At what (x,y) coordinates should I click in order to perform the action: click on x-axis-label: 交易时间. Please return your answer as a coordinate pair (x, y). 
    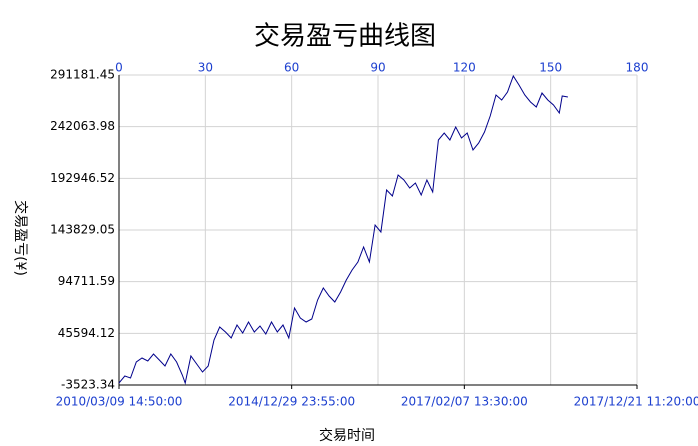
    Looking at the image, I should click on (347, 435).